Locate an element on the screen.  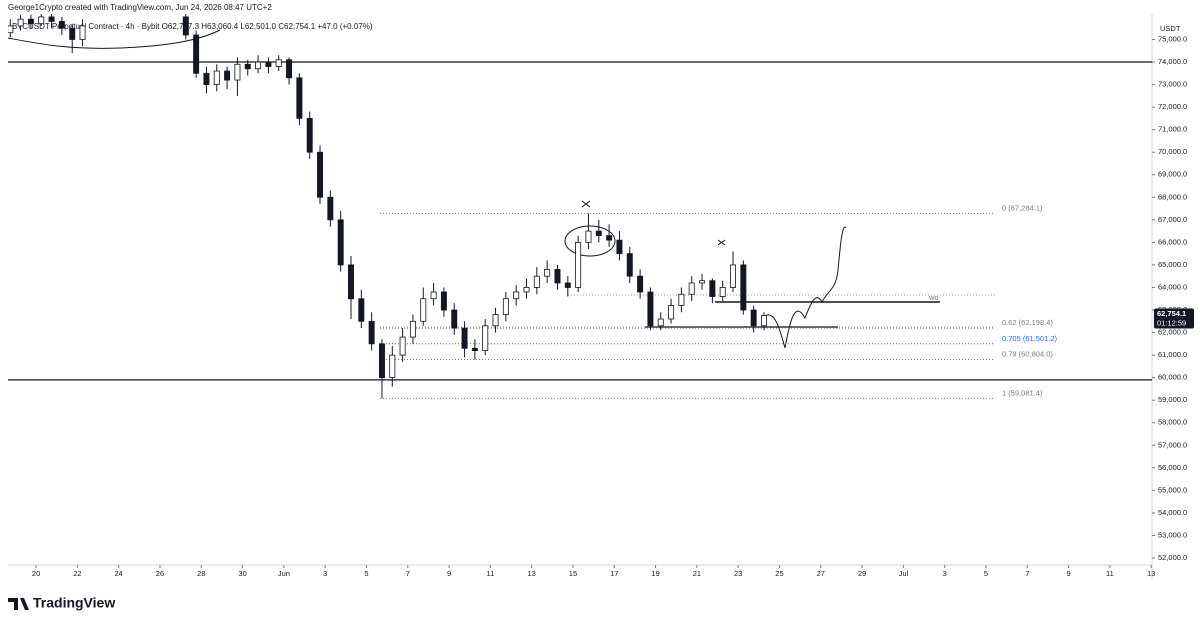
y-tick-label: 60,000.0 is located at coordinates (1172, 377).